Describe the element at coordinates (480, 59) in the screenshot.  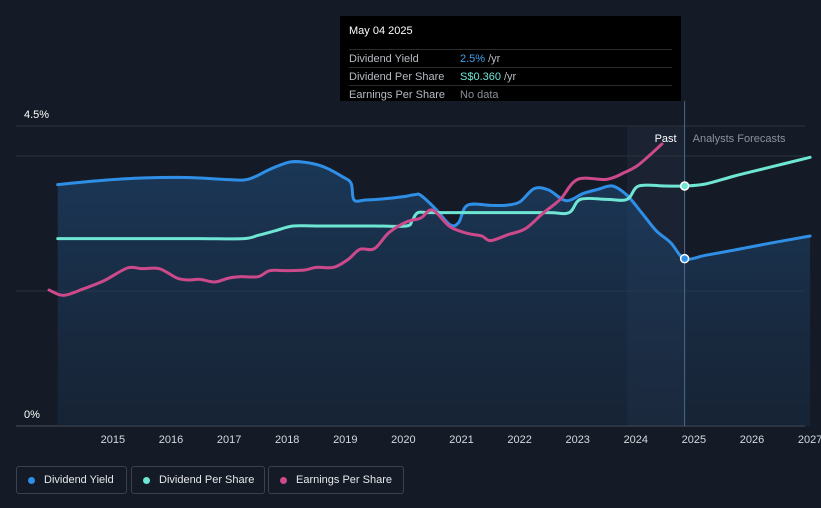
I see `tooltip-value: 2.5%/yr` at that location.